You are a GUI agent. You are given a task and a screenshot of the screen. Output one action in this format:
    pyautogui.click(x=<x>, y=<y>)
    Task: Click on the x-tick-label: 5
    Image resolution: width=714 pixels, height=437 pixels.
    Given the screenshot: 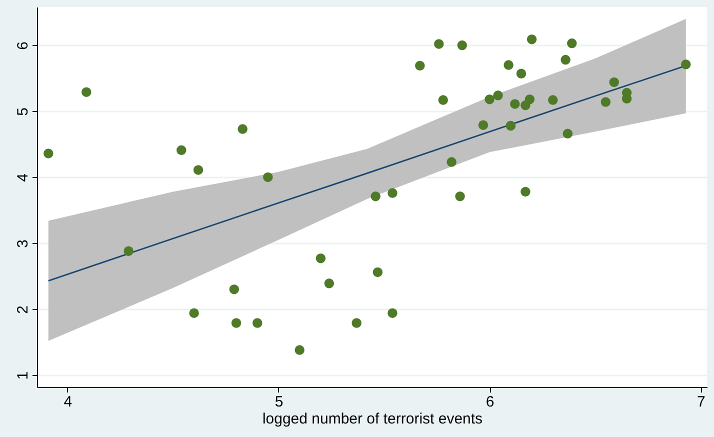 What is the action you would take?
    pyautogui.click(x=279, y=402)
    